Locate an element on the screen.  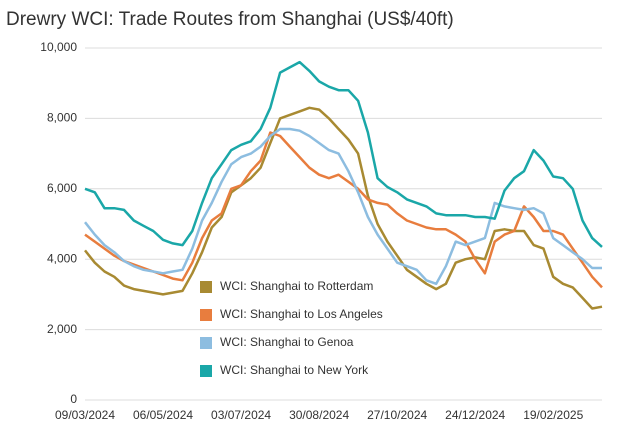
y-tick-label: 4,000 is located at coordinates (62, 258).